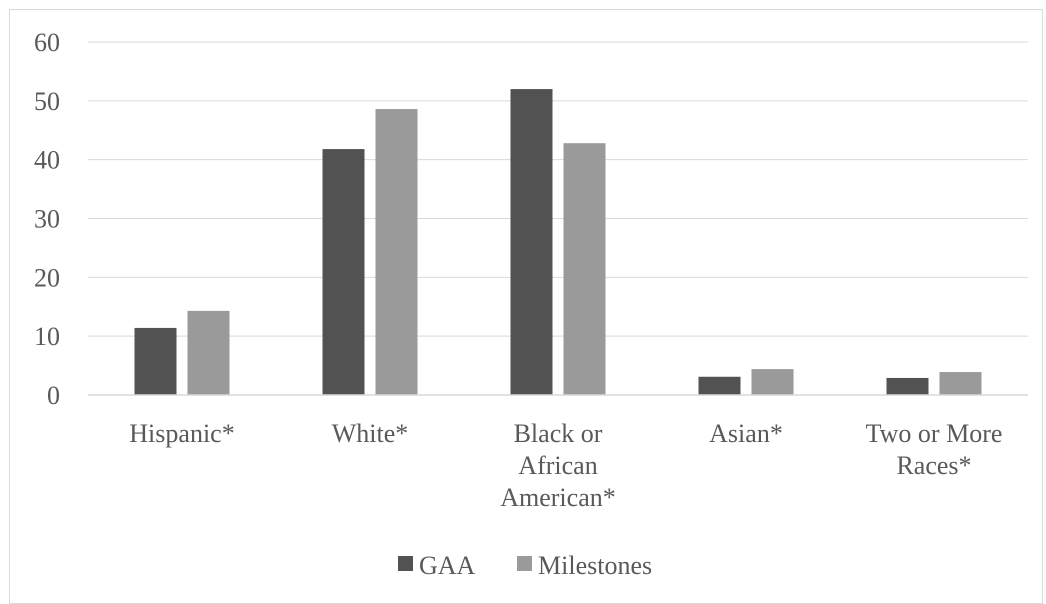 Image resolution: width=1046 pixels, height=604 pixels. Describe the element at coordinates (181, 433) in the screenshot. I see `category-label: Hispanic*` at that location.